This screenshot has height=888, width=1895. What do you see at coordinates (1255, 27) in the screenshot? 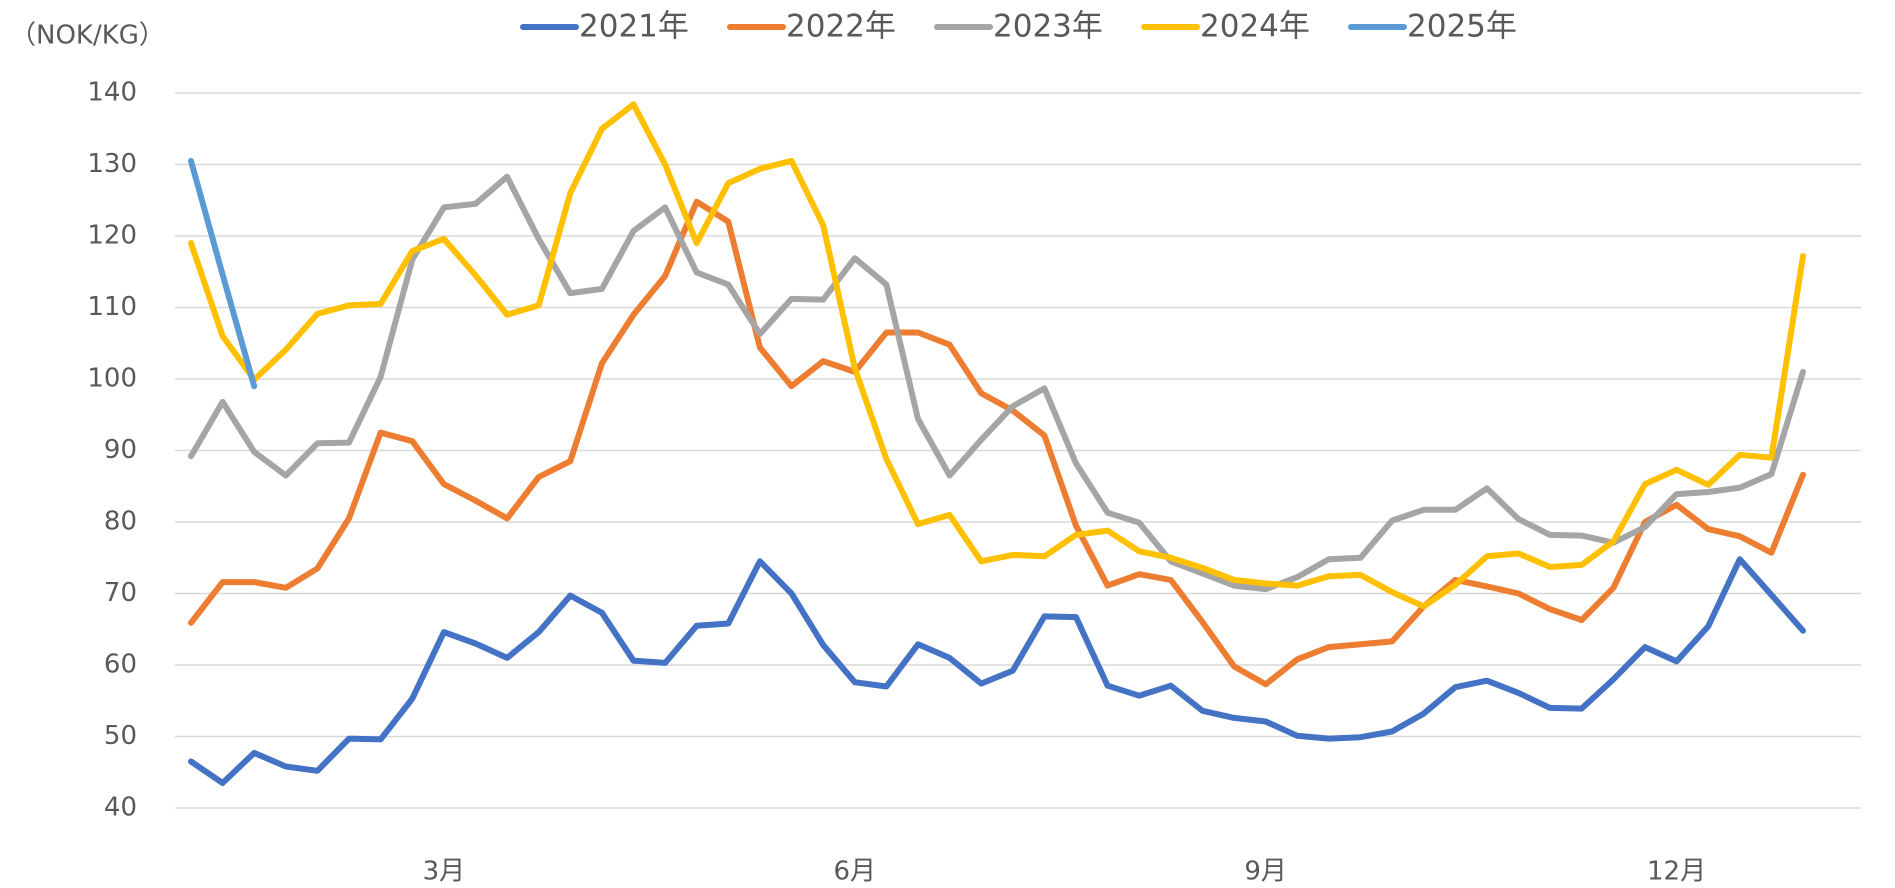
I see `legend-label: 2024年` at bounding box center [1255, 27].